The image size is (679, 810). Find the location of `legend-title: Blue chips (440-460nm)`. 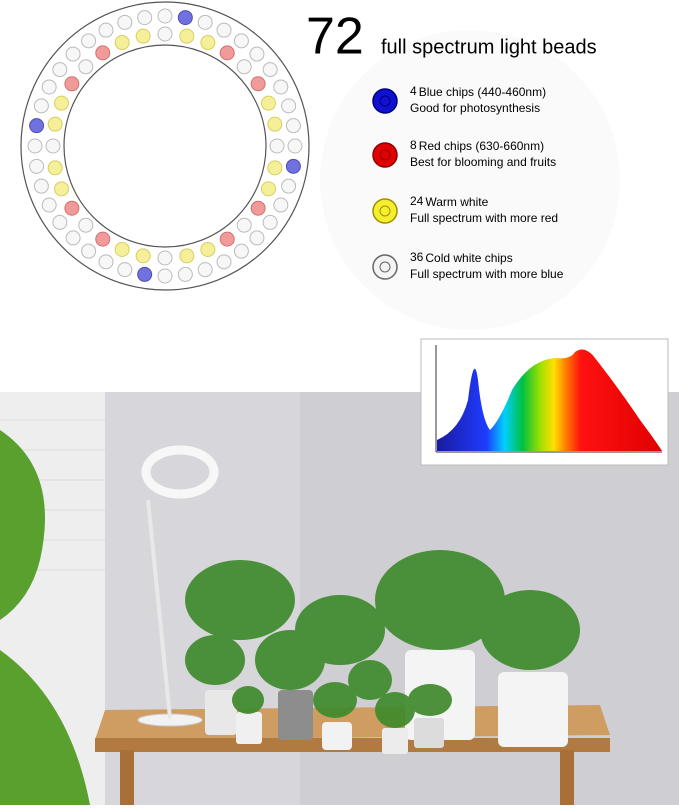

legend-title: Blue chips (440-460nm) is located at coordinates (482, 92).